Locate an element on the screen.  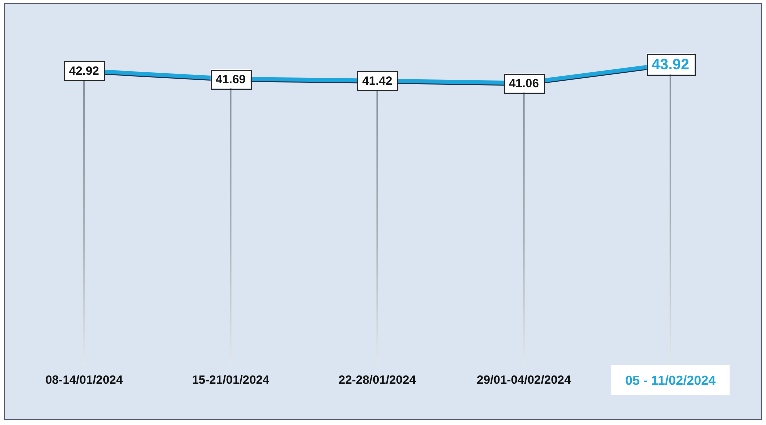
x-tick-label: 29/01-04/02/2024 is located at coordinates (524, 379).